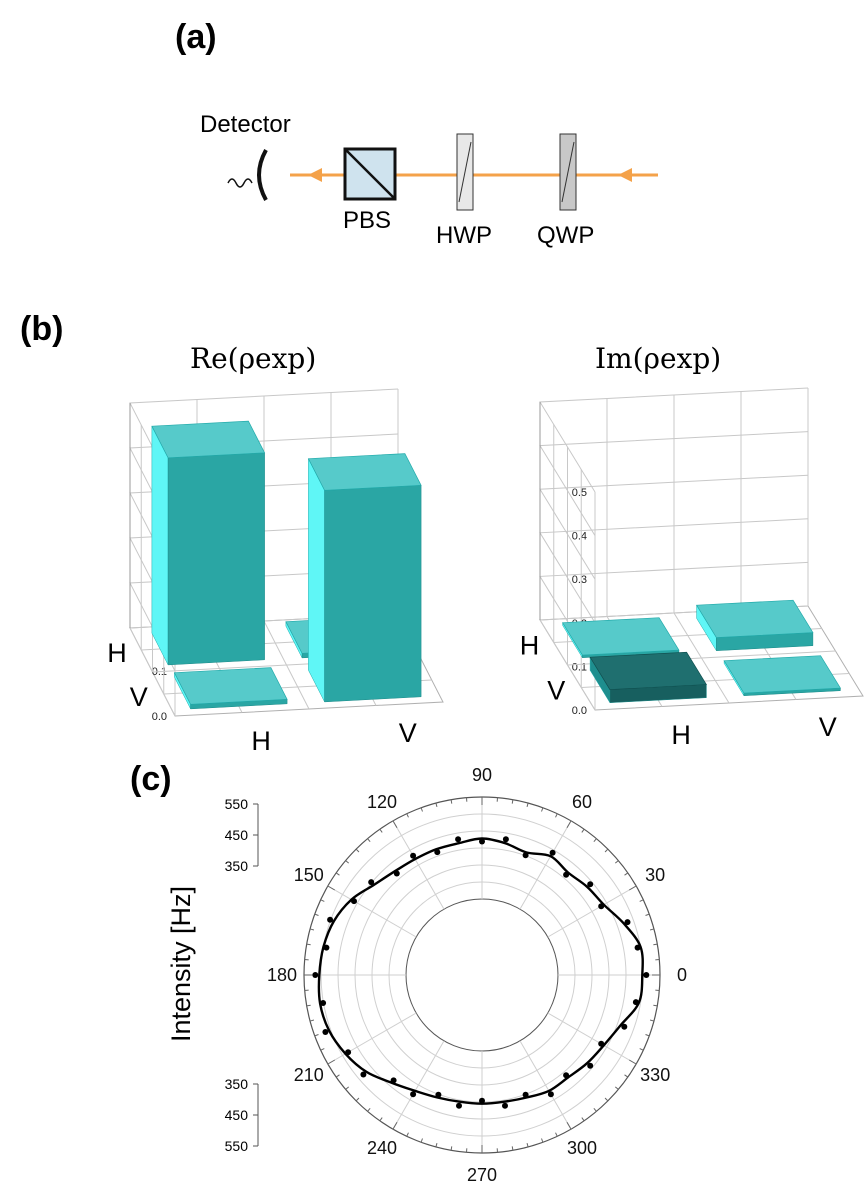  Describe the element at coordinates (240, 183) in the screenshot. I see `detector-signal-icon` at that location.